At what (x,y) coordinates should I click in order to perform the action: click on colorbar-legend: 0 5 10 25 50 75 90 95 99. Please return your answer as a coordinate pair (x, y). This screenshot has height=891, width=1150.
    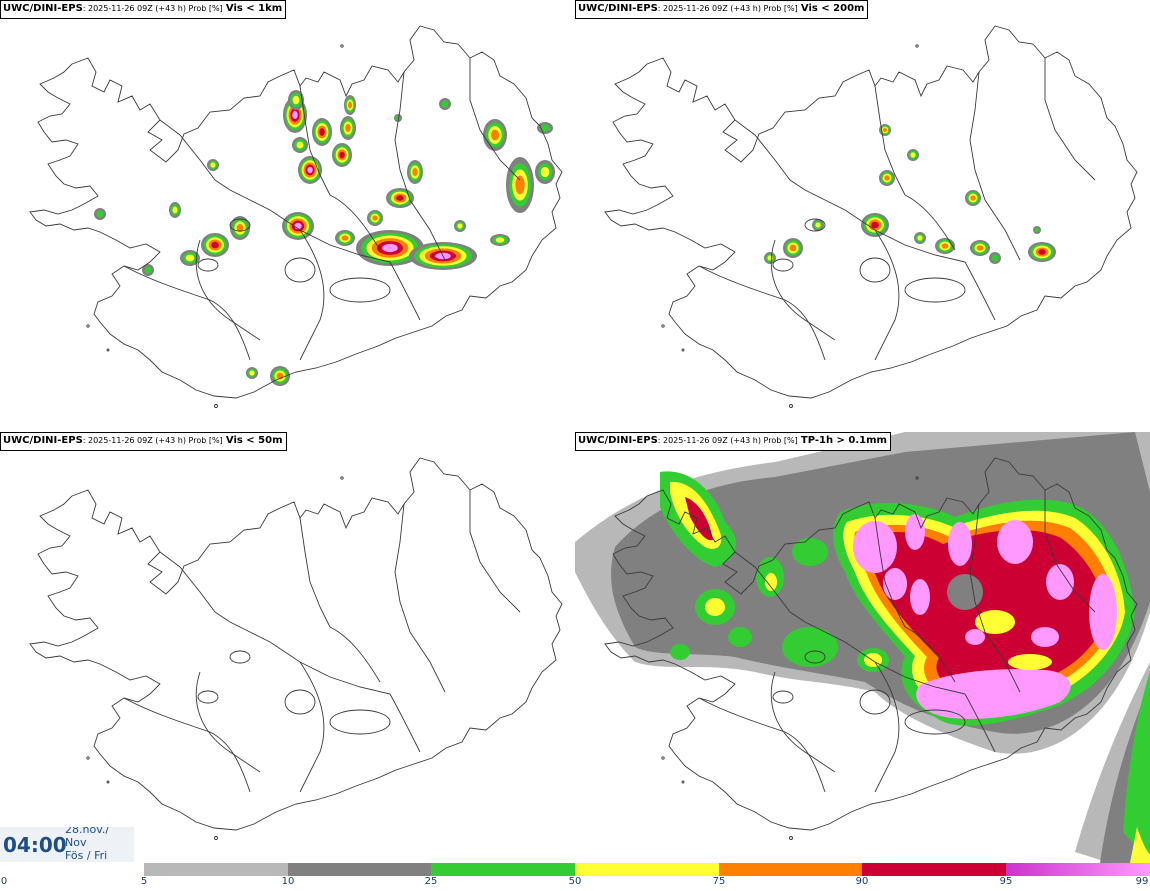
    Looking at the image, I should click on (575, 877).